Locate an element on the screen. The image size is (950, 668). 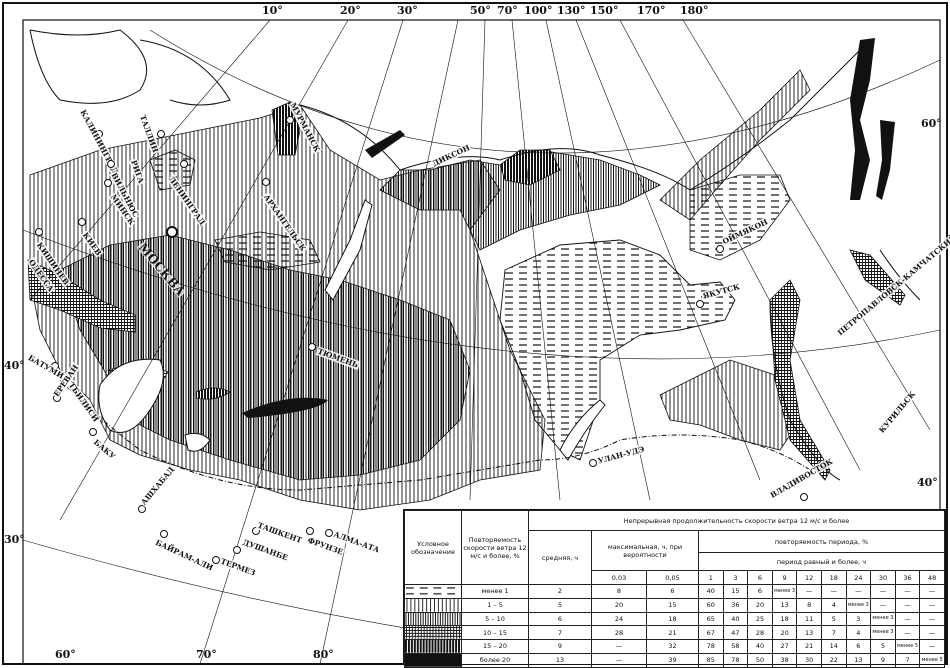
legend-max-003: 8 is located at coordinates (619, 591).